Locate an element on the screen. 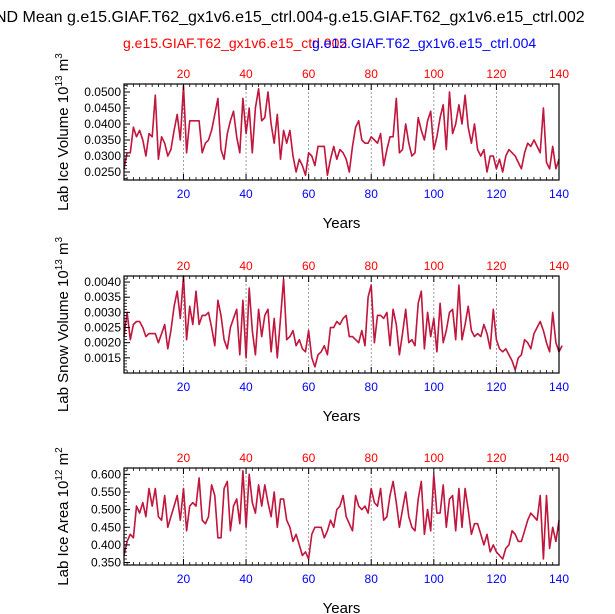 The image size is (615, 614). y-tick-label: 0.600 is located at coordinates (106, 474).